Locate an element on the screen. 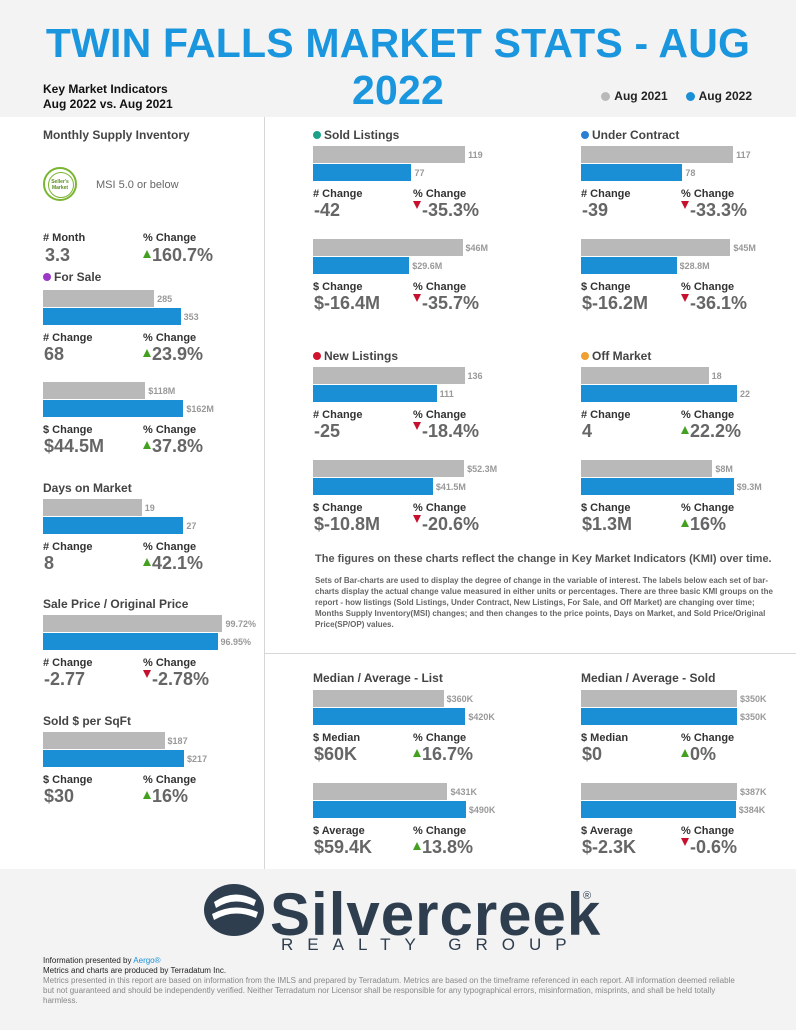 The image size is (796, 1030). sold_median-title-text: Median / Average - Sold is located at coordinates (648, 678).